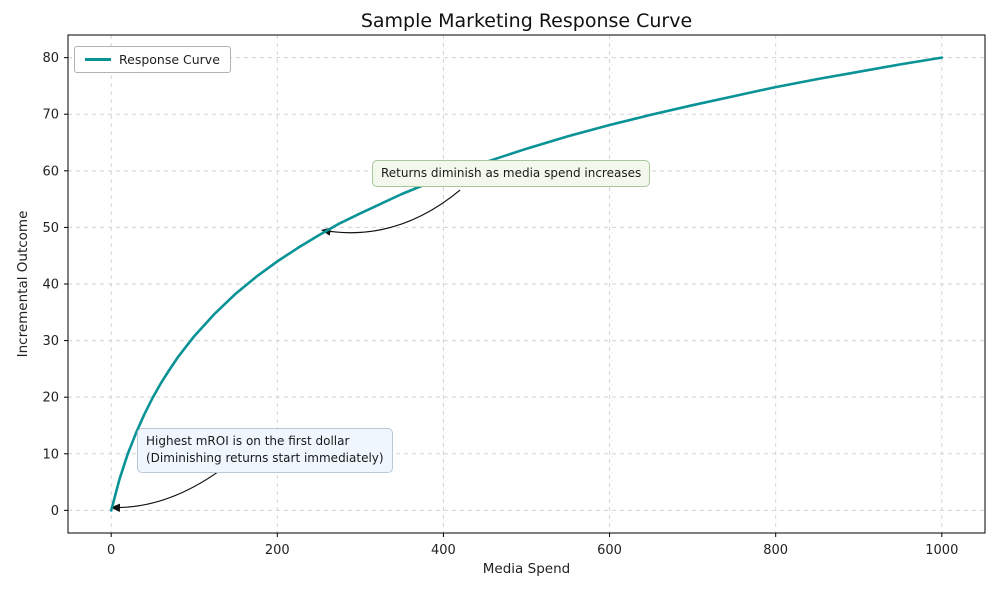 This screenshot has width=1000, height=600. What do you see at coordinates (50, 228) in the screenshot?
I see `y-tick-label: 50` at bounding box center [50, 228].